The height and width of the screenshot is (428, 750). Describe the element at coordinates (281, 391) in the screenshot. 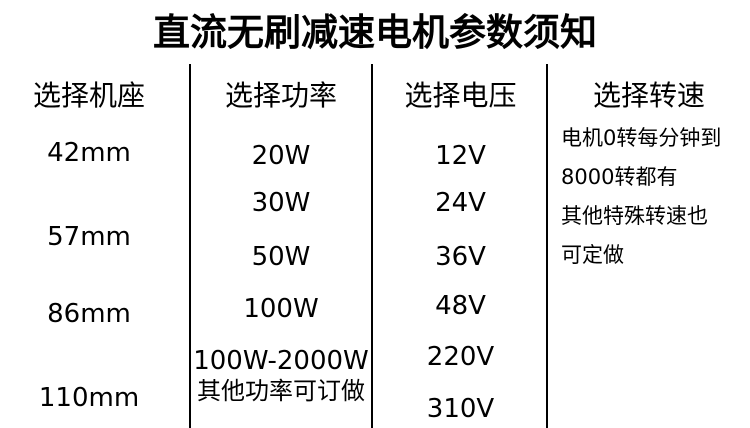

I see `power-custom-note: 其他功率可订做` at that location.